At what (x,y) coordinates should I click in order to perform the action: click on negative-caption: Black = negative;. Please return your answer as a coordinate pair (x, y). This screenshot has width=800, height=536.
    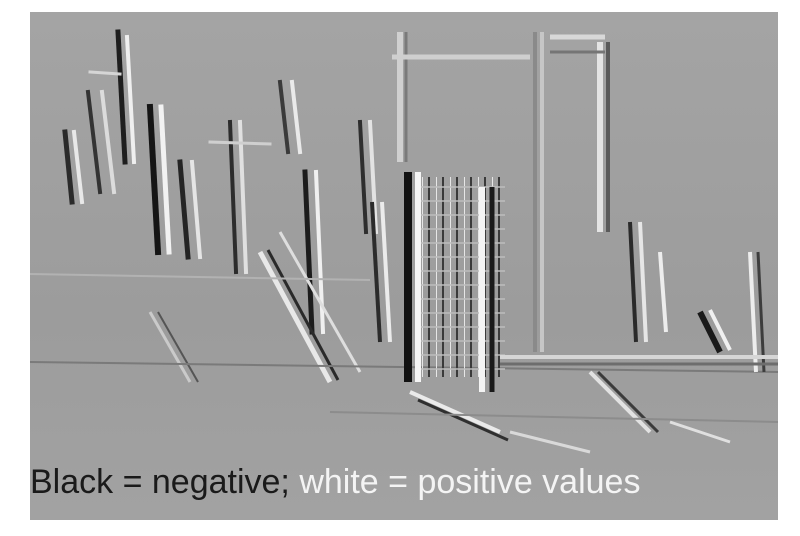
    Looking at the image, I should click on (160, 482).